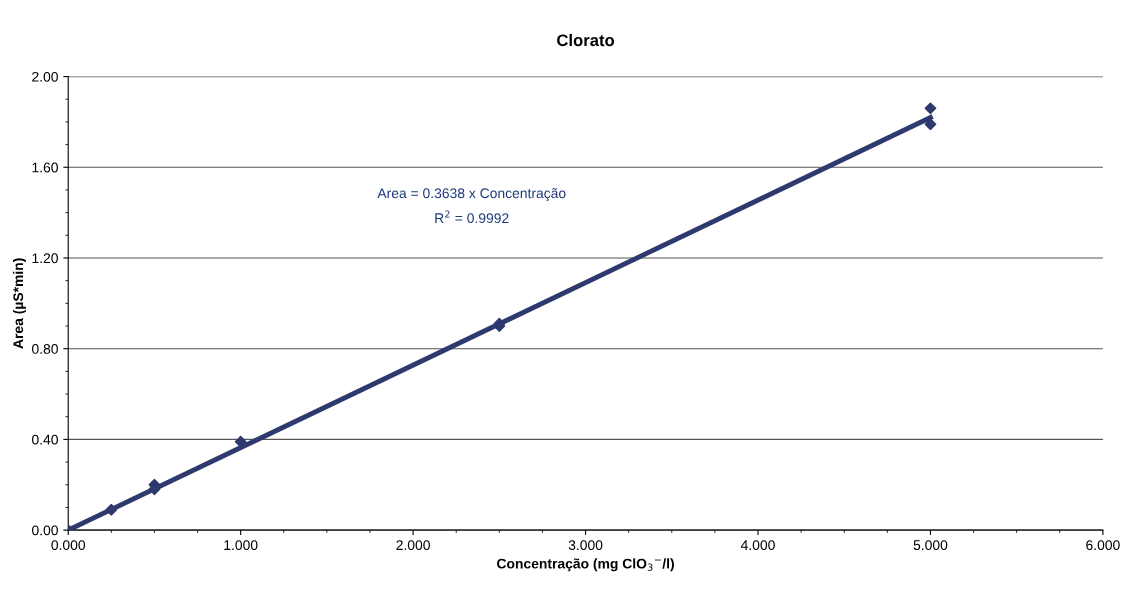 This screenshot has width=1137, height=589. What do you see at coordinates (586, 40) in the screenshot?
I see `chart-title: Clorato` at bounding box center [586, 40].